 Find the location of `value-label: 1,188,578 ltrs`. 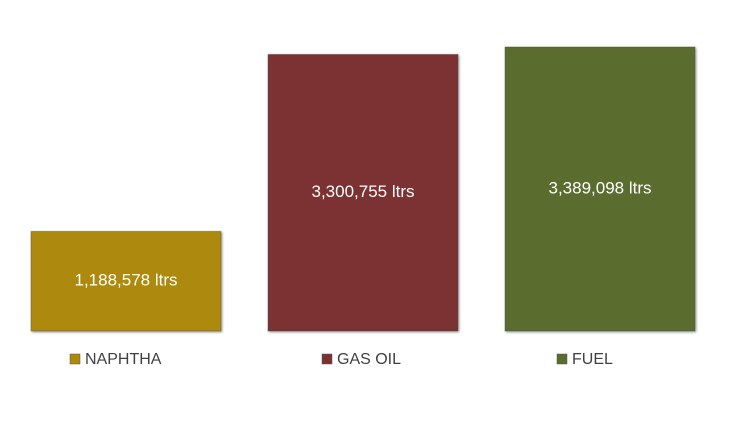

value-label: 1,188,578 ltrs is located at coordinates (125, 280).